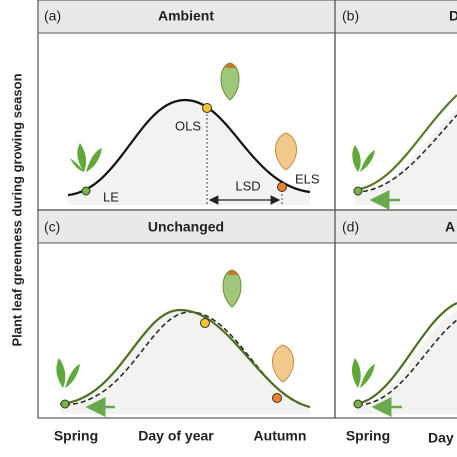 This screenshot has width=457, height=457. I want to click on point-label: LE, so click(111, 196).